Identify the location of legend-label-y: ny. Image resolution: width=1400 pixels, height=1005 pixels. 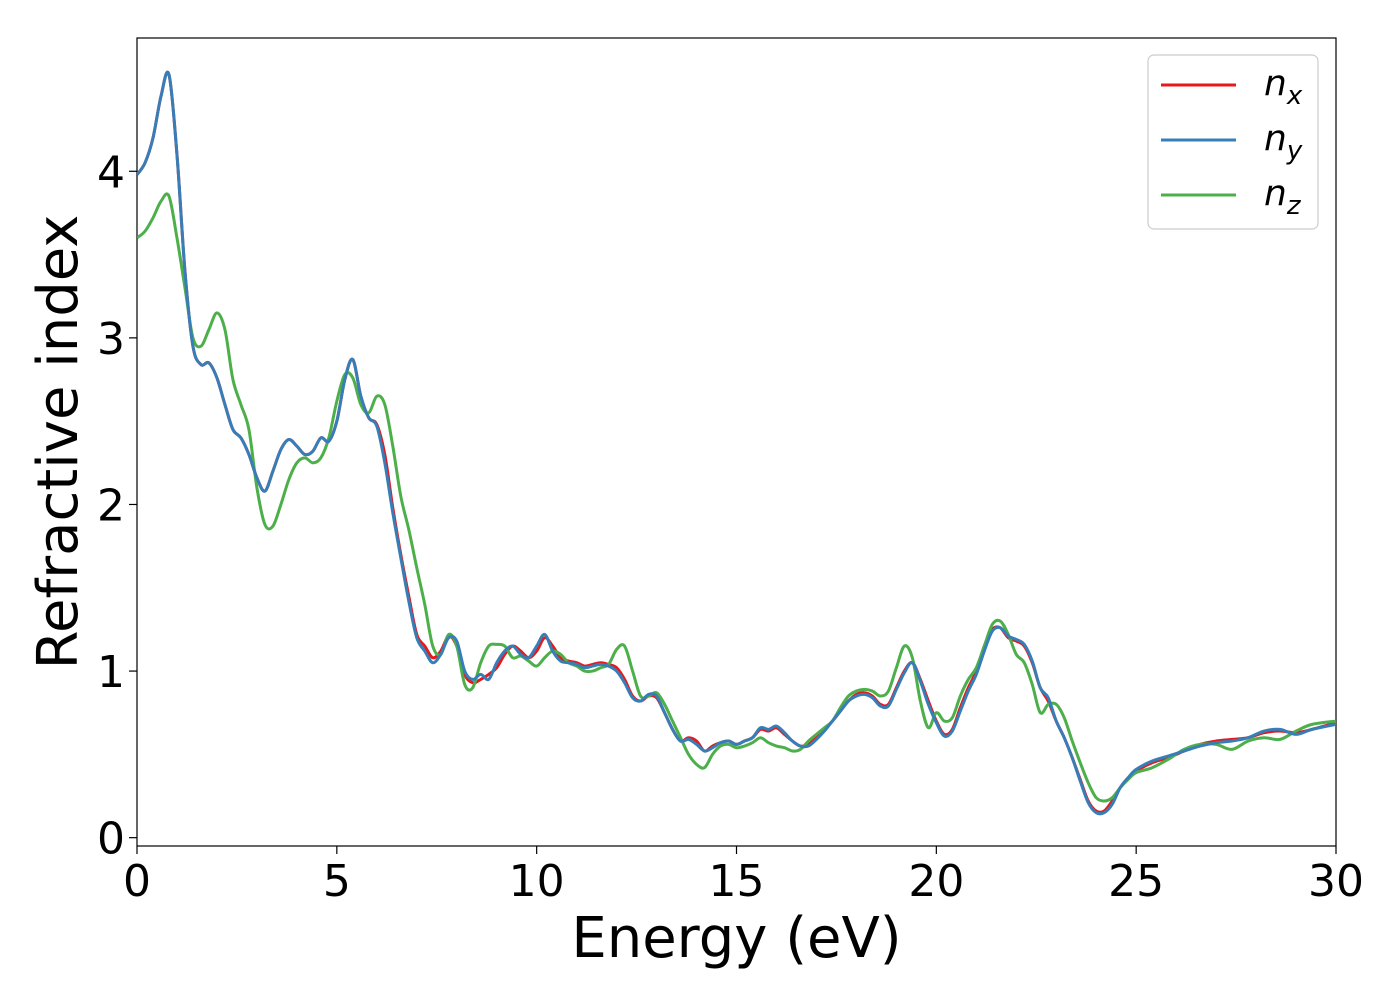
(1283, 142).